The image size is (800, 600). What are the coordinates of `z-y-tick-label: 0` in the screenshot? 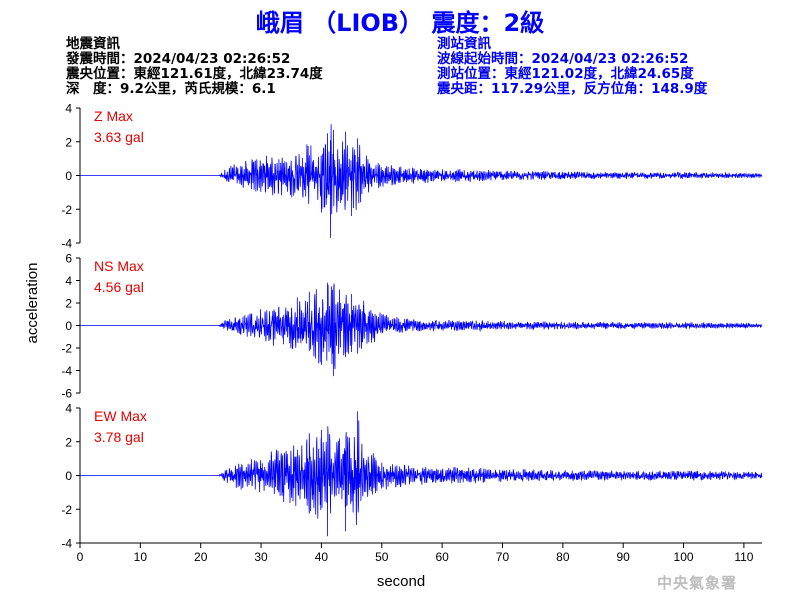 It's located at (68, 176).